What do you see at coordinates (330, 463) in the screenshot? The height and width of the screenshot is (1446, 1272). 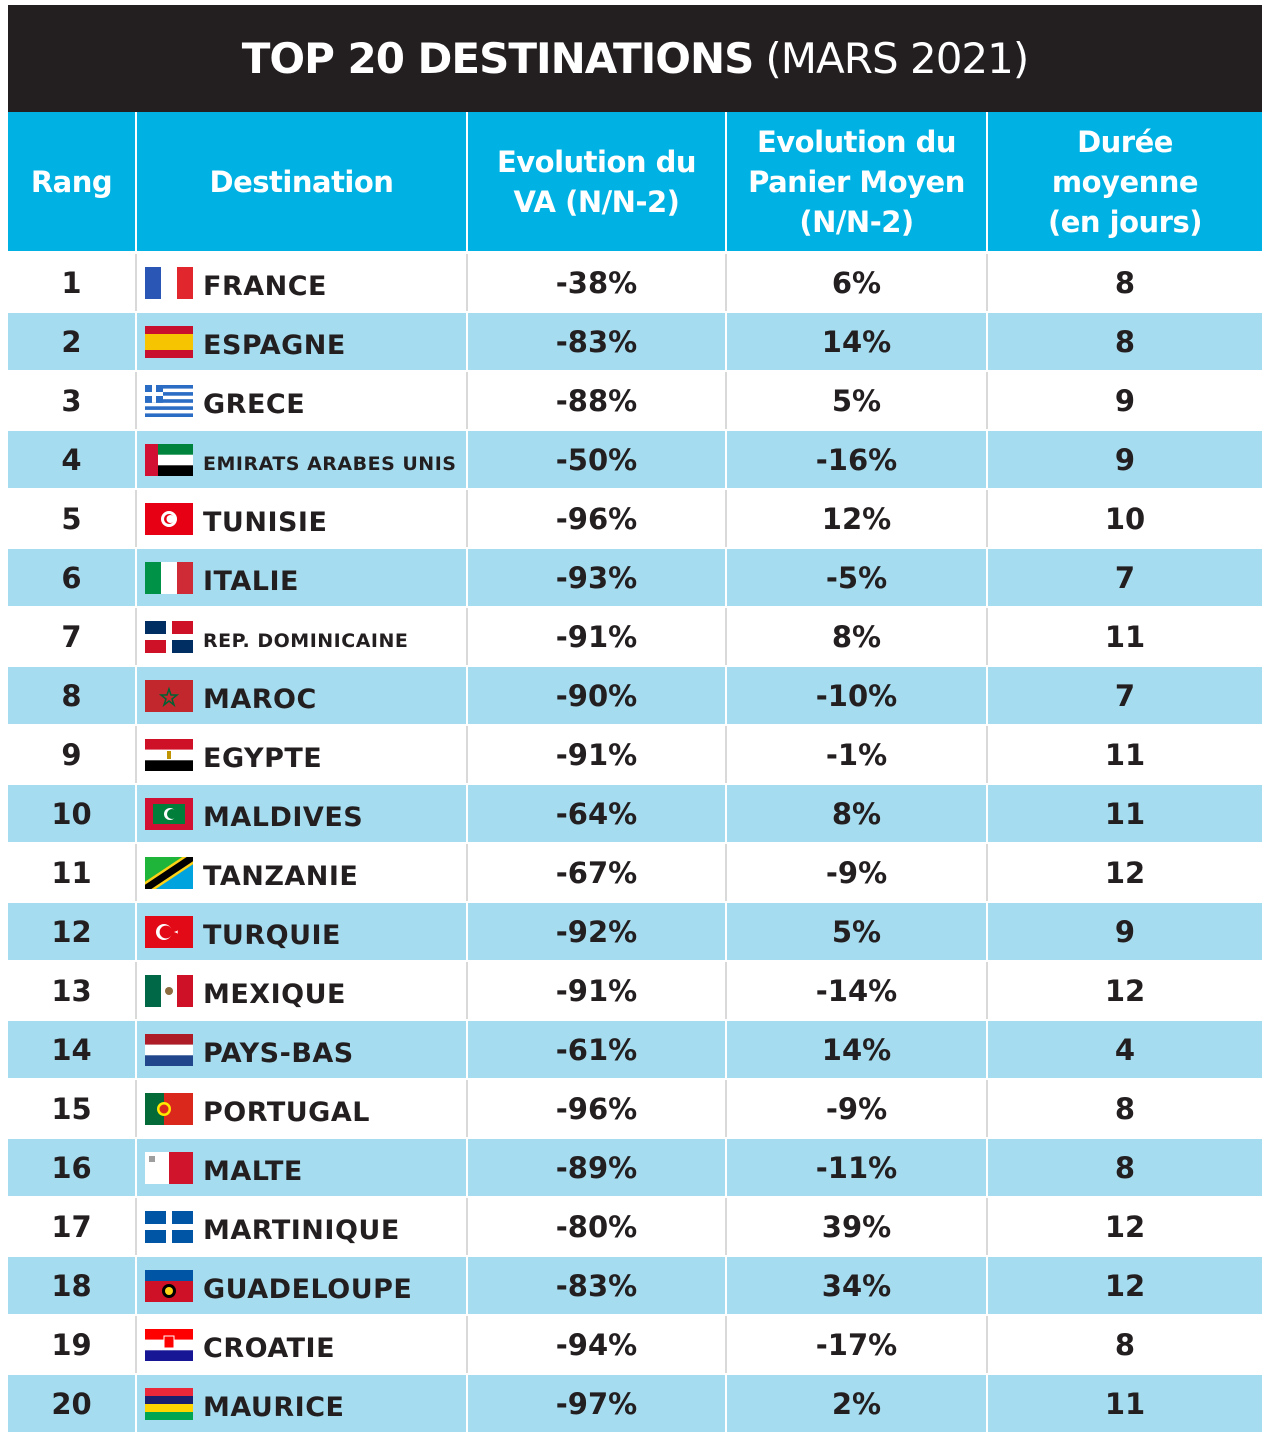 I see `destination-name: EMIRATS ARABES UNIS` at bounding box center [330, 463].